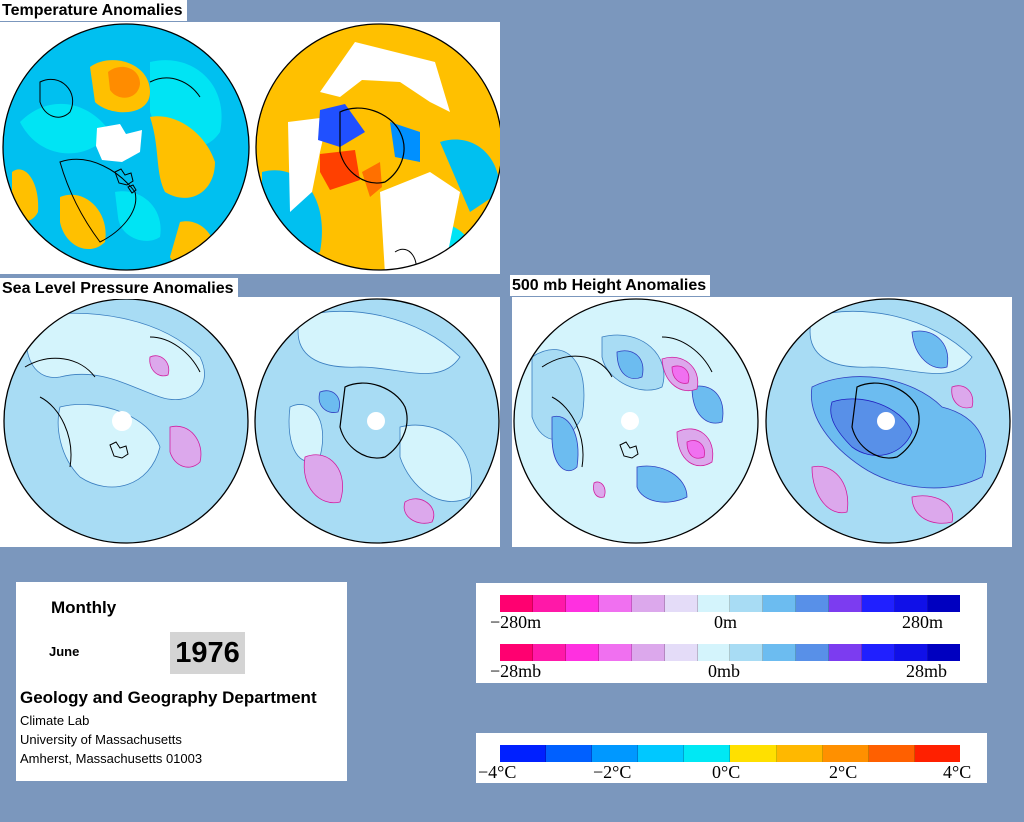 The height and width of the screenshot is (822, 1024). I want to click on department-name: Geology and Geography Department, so click(168, 697).